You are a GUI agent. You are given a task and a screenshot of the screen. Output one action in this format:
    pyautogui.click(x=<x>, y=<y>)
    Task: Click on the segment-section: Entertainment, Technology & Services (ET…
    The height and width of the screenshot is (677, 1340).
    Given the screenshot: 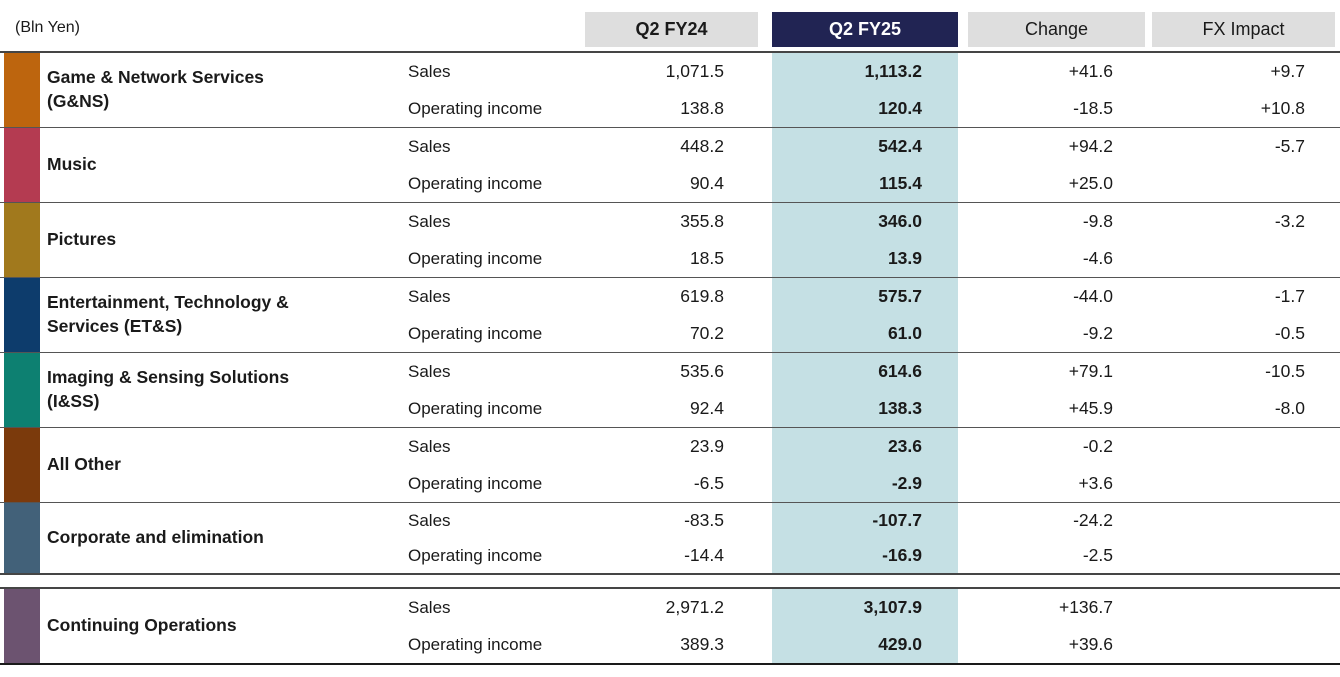 What is the action you would take?
    pyautogui.click(x=670, y=314)
    